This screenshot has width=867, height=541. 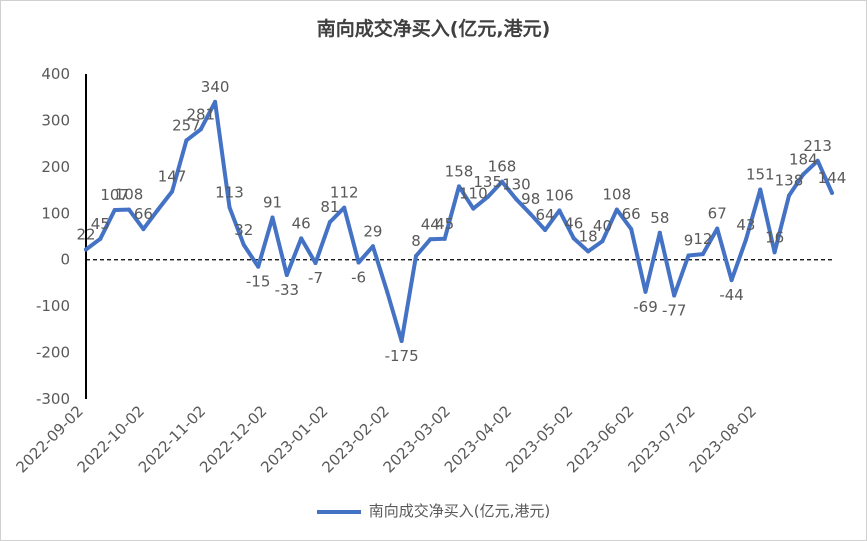 What do you see at coordinates (817, 146) in the screenshot?
I see `data-label: 213` at bounding box center [817, 146].